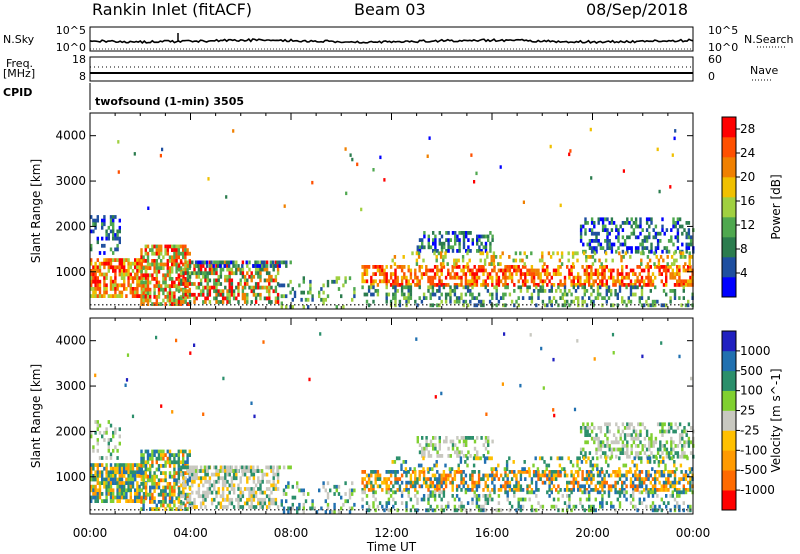  Describe the element at coordinates (764, 70) in the screenshot. I see `nave-label: Nave` at that location.